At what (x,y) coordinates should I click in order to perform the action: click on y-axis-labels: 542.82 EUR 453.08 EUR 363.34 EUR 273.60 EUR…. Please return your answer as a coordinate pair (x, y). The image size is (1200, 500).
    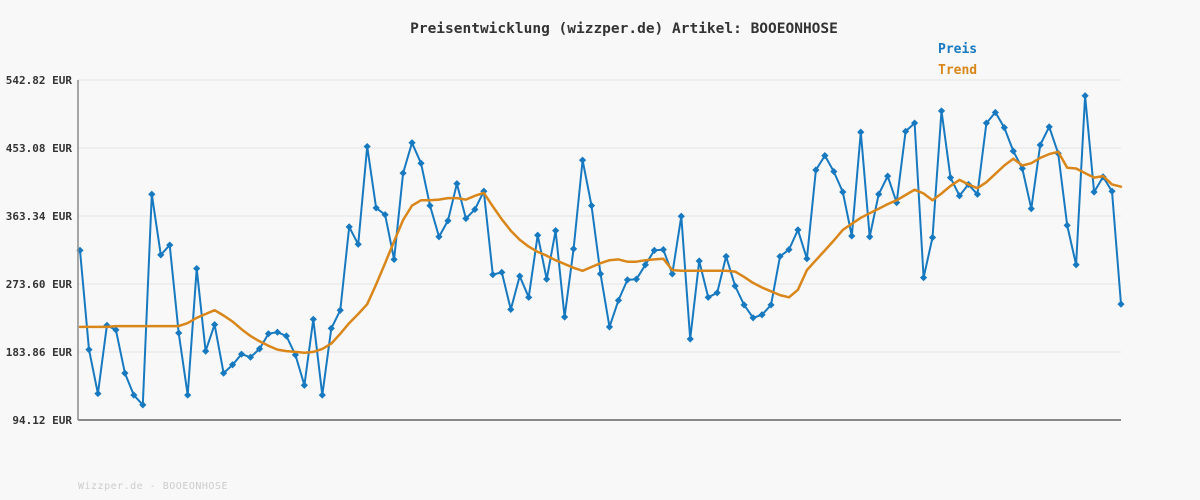
    Looking at the image, I should click on (39, 250).